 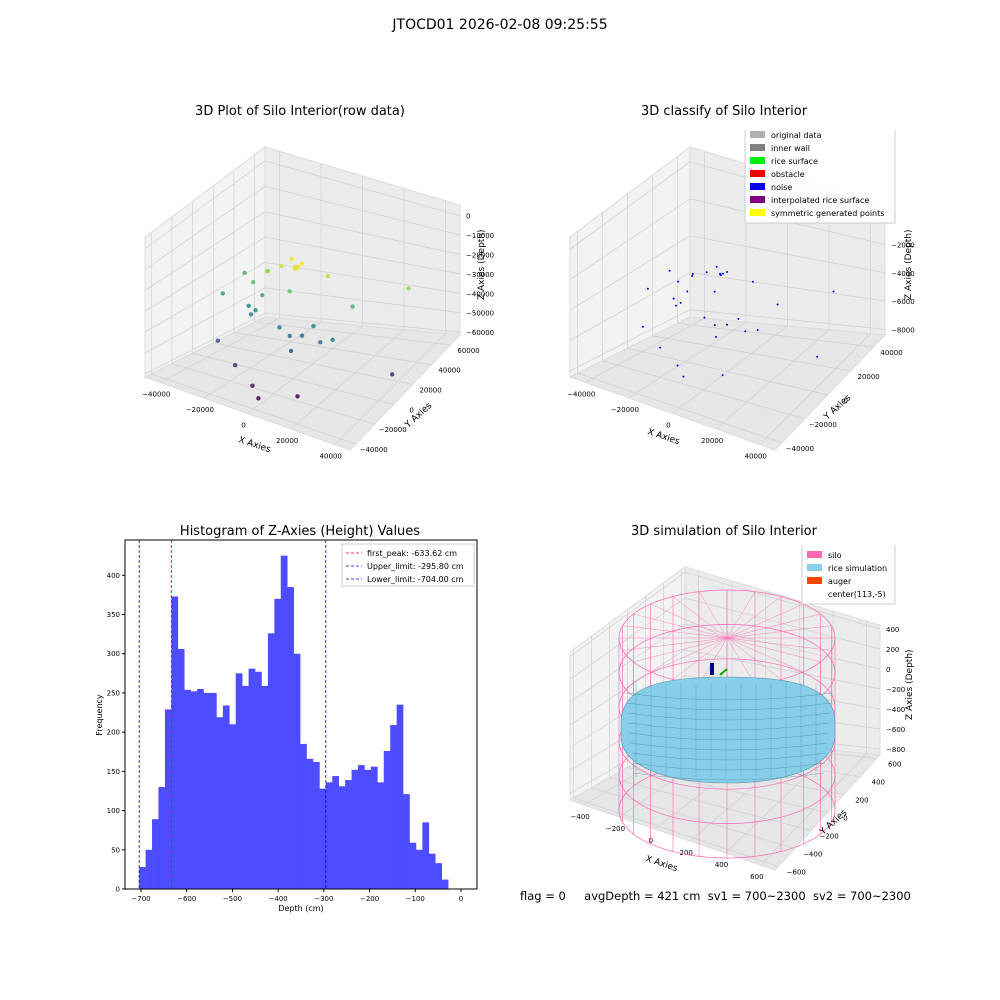 What do you see at coordinates (895, 710) in the screenshot?
I see `z-tick-label: −400` at bounding box center [895, 710].